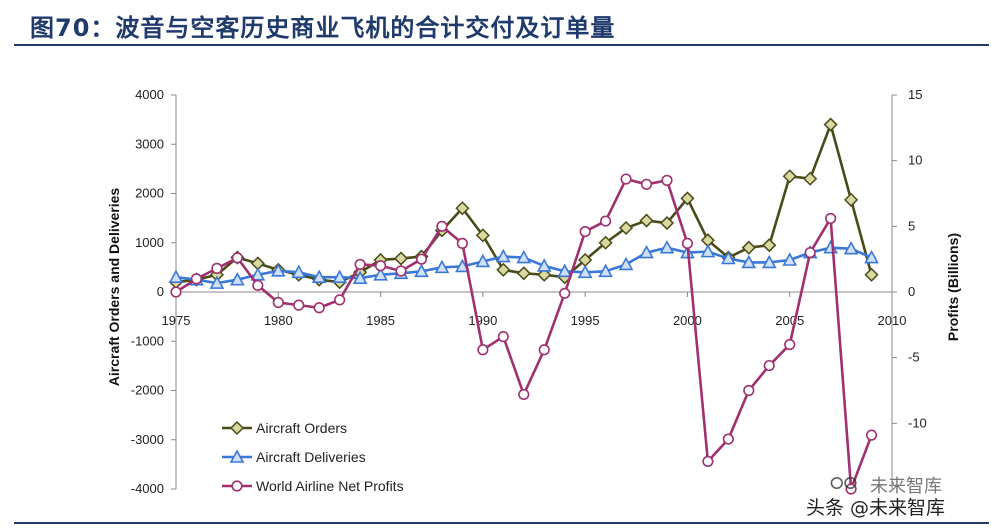 This screenshot has height=531, width=995. Describe the element at coordinates (917, 422) in the screenshot. I see `y2-tick-label: -10` at that location.